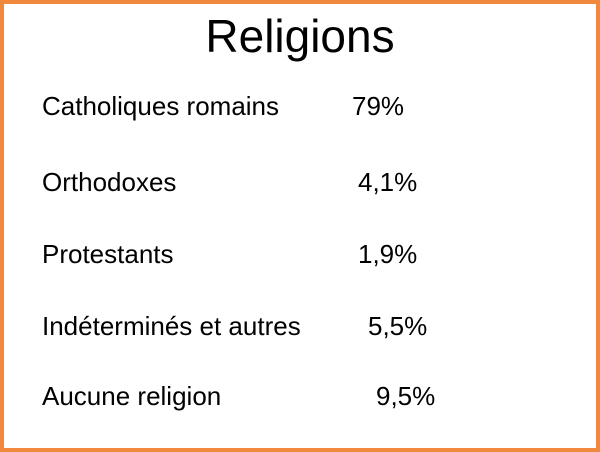  Describe the element at coordinates (161, 106) in the screenshot. I see `religion-label: Catholiques romains` at that location.